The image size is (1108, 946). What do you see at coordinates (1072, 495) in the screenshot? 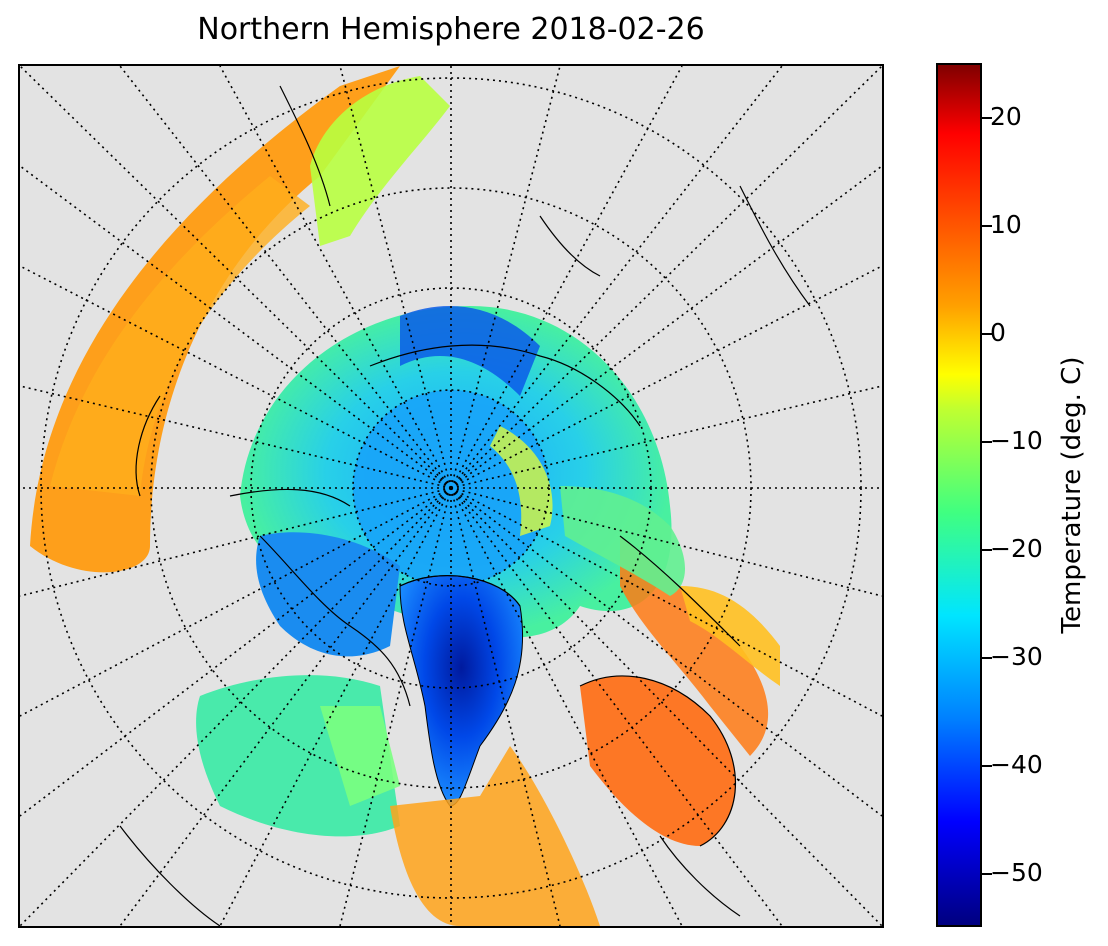
I see `colorbar-label: Temperature (deg. C)` at bounding box center [1072, 495].